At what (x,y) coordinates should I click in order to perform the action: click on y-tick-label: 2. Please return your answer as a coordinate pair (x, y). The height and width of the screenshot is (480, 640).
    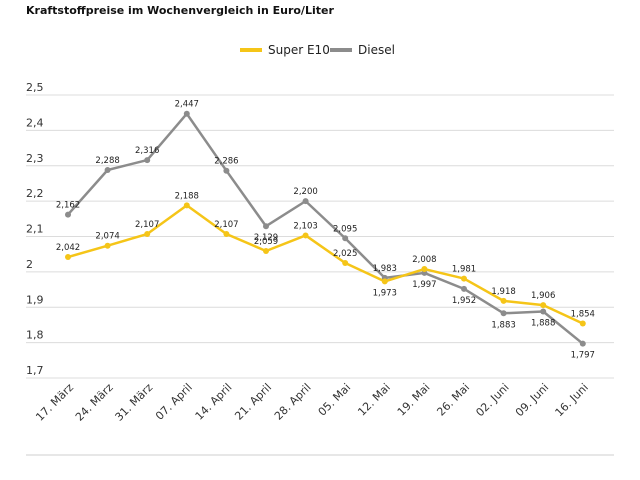
    Looking at the image, I should click on (29, 264).